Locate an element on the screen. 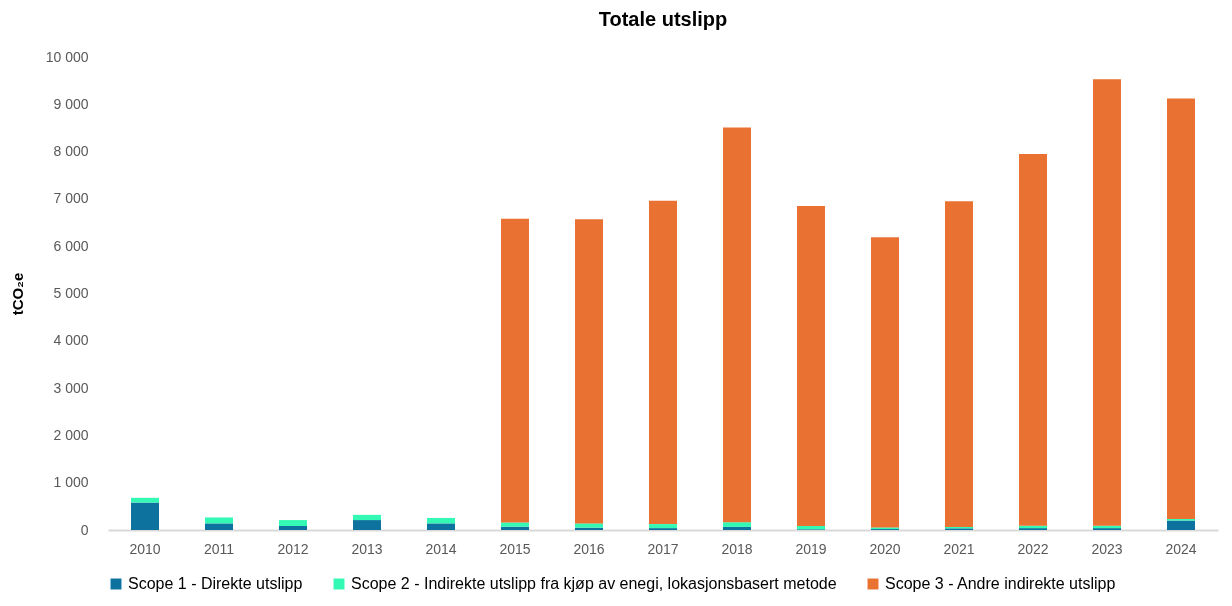  x-tick-label: 2015 is located at coordinates (515, 548).